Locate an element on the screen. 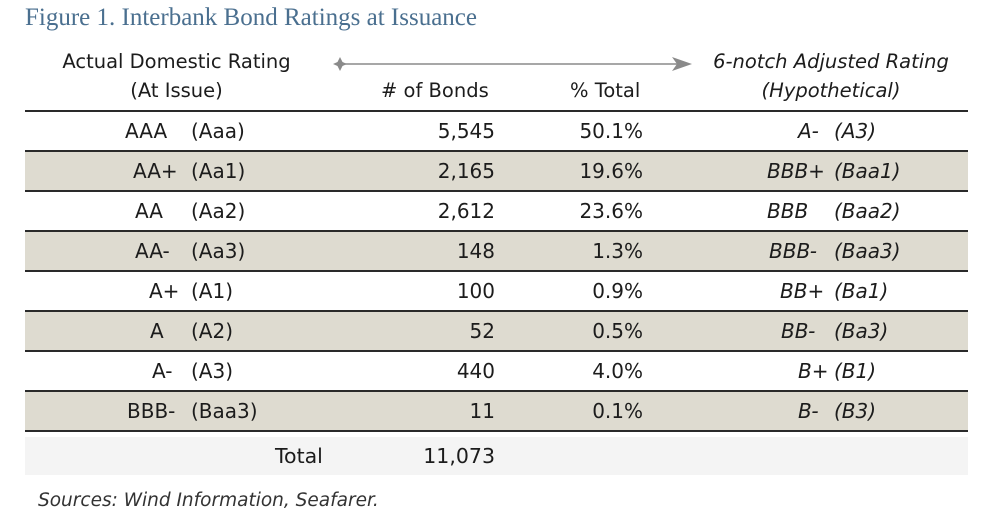 The width and height of the screenshot is (1000, 520). domestic-moody: (Aa1) is located at coordinates (218, 171).